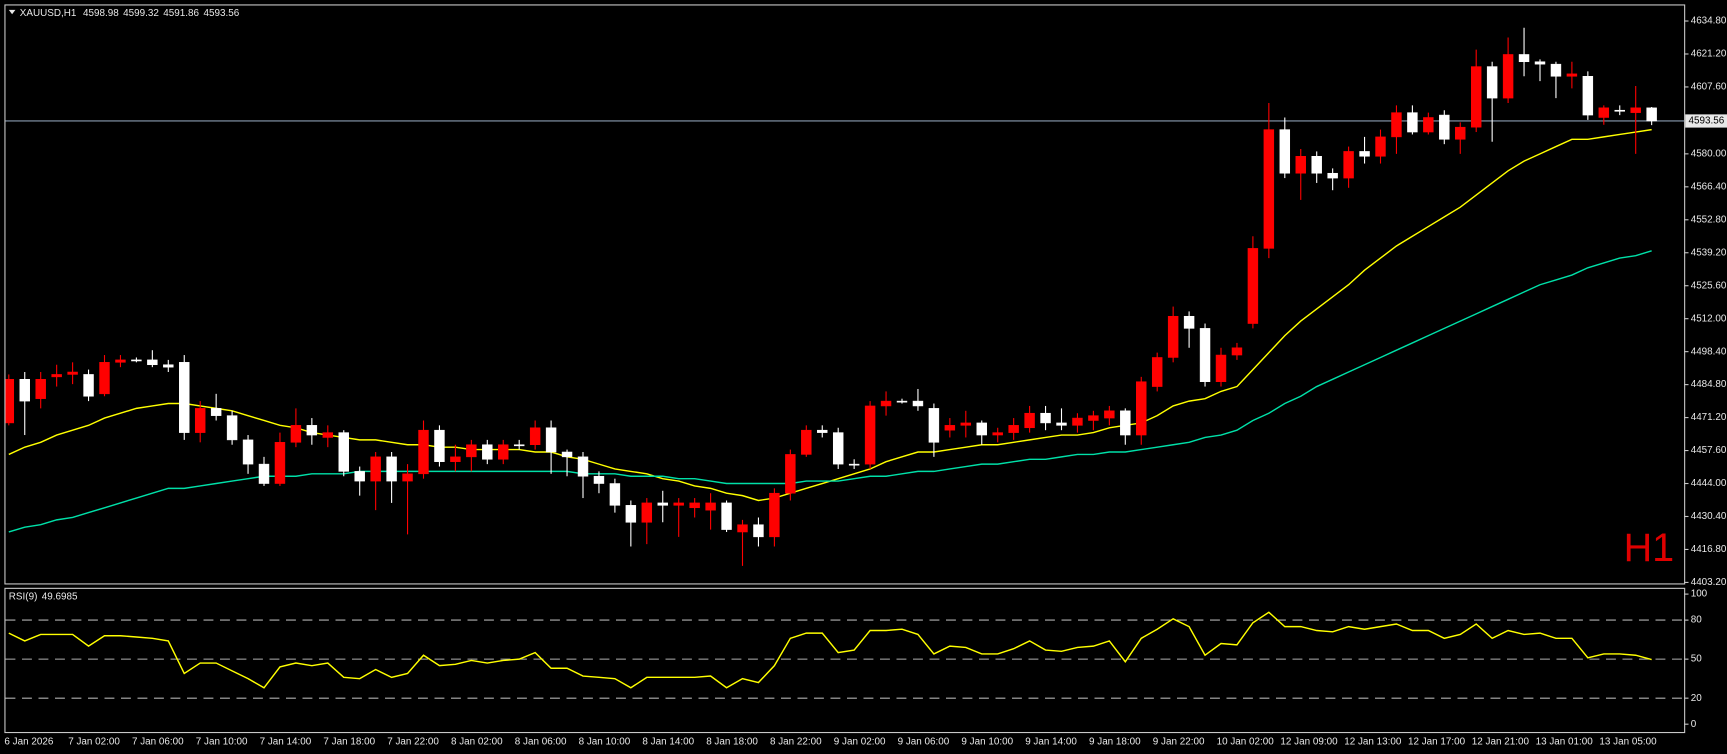  I want to click on x-tick-label: 8 Jan 18:00, so click(732, 741).